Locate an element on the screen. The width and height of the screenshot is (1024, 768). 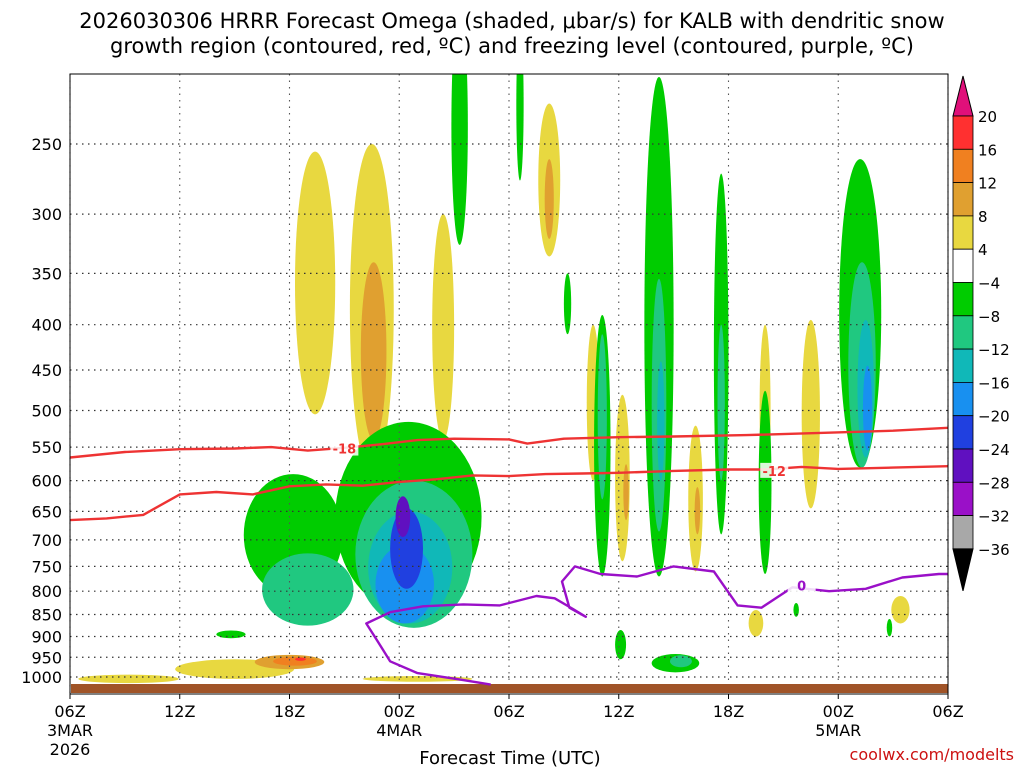
x-tick-date: 5MAR is located at coordinates (838, 730).